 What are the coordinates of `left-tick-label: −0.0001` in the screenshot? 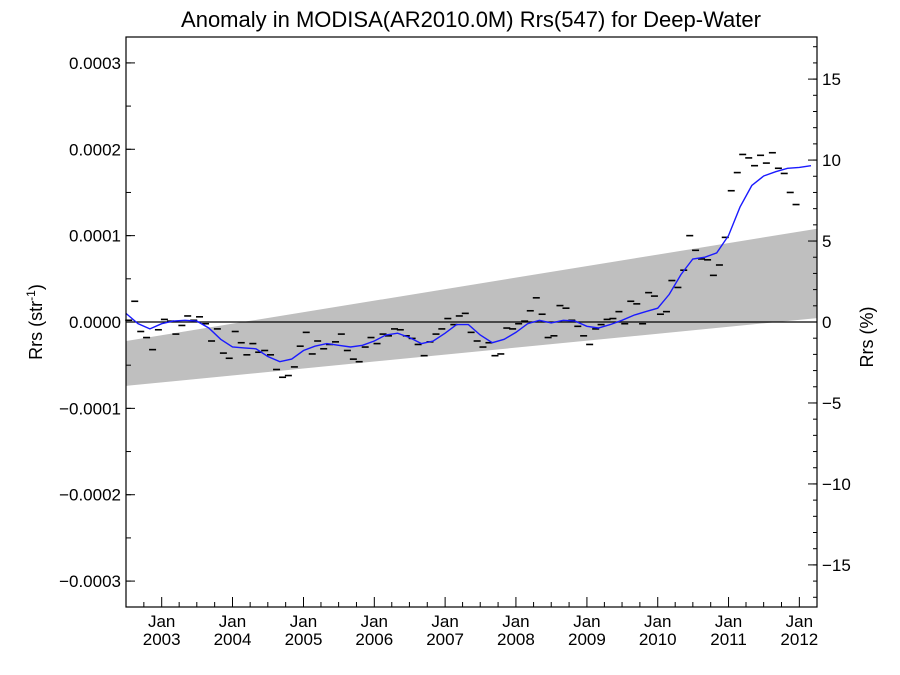 It's located at (90, 408).